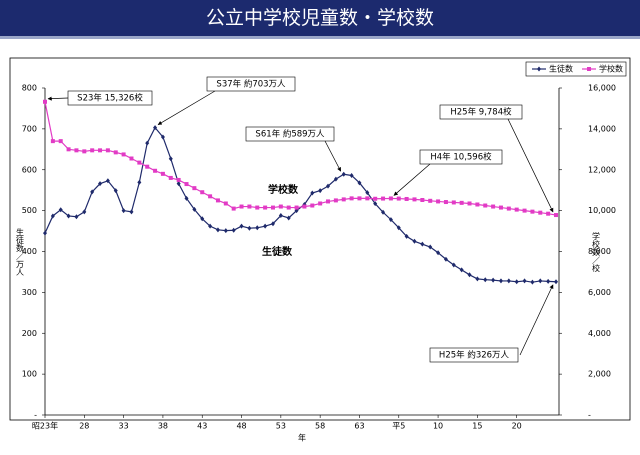 The image size is (640, 455). What do you see at coordinates (29, 169) in the screenshot?
I see `y-tick-label: 600` at bounding box center [29, 169].